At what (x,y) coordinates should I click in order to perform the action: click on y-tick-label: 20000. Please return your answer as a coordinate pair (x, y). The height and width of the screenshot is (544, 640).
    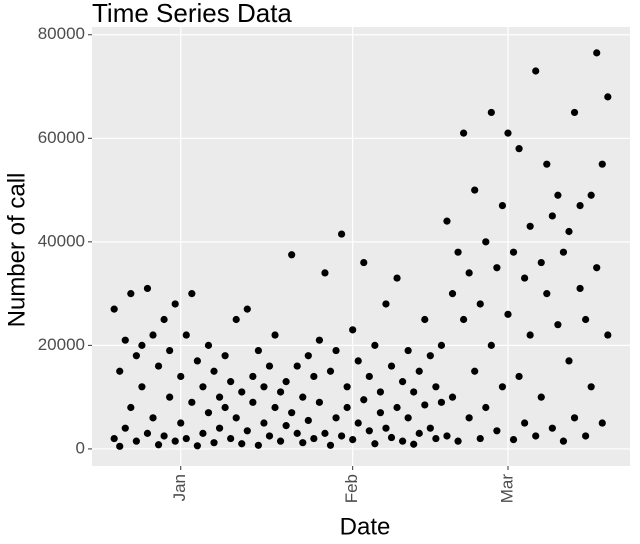
    Looking at the image, I should click on (61, 344).